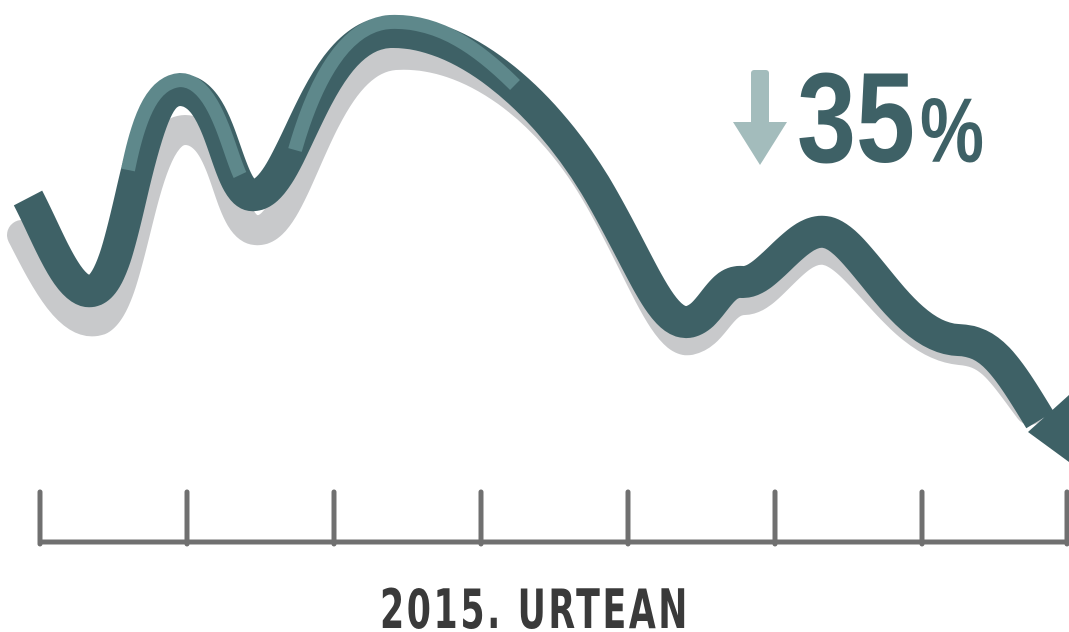  What do you see at coordinates (760, 143) in the screenshot?
I see `down-arrow-head` at bounding box center [760, 143].